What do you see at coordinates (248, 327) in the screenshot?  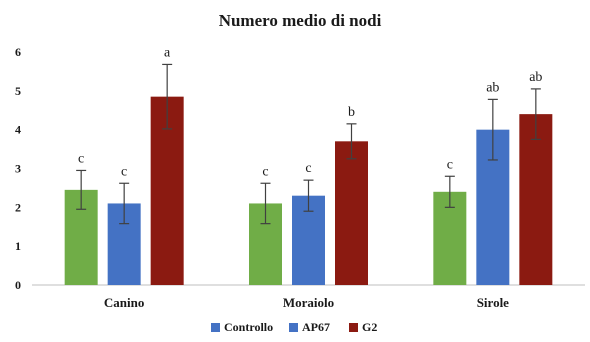 I see `legend-label: Controllo` at bounding box center [248, 327].